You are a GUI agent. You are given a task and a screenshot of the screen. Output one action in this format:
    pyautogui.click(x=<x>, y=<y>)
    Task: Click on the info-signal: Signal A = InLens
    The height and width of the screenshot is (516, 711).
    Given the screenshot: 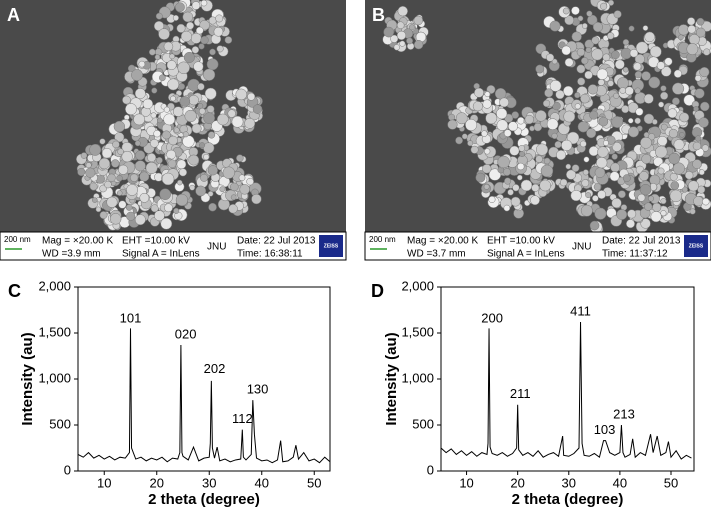 What is the action you would take?
    pyautogui.click(x=526, y=254)
    